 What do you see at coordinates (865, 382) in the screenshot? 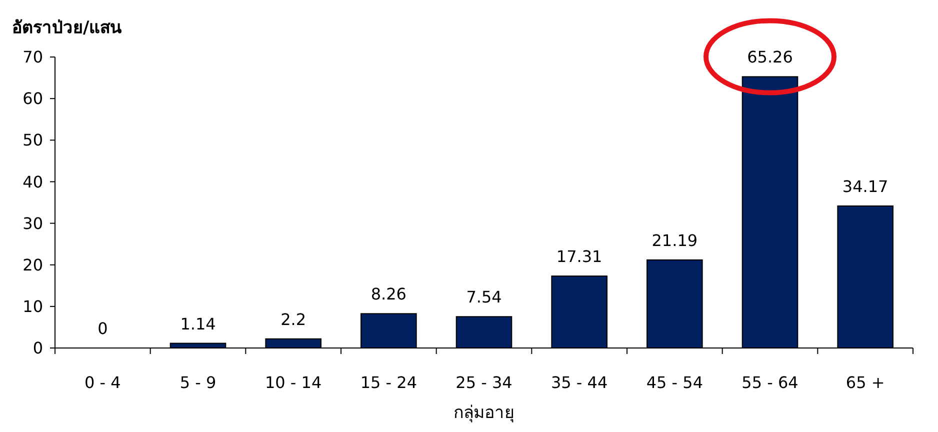
I see `x-tick-label: 65 +` at bounding box center [865, 382].